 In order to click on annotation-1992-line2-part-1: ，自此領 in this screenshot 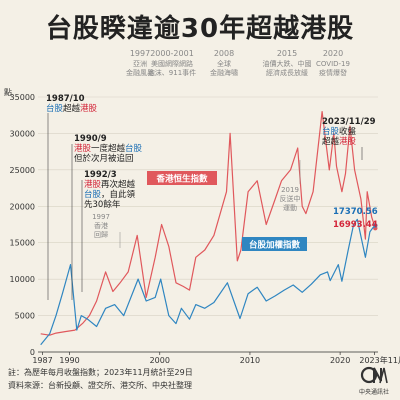, I will do `click(118, 194)`.